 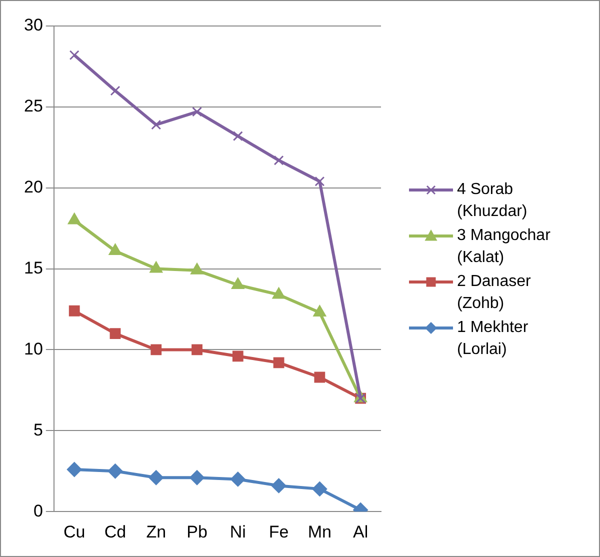 I want to click on x-tick-label: Pb, so click(x=197, y=532).